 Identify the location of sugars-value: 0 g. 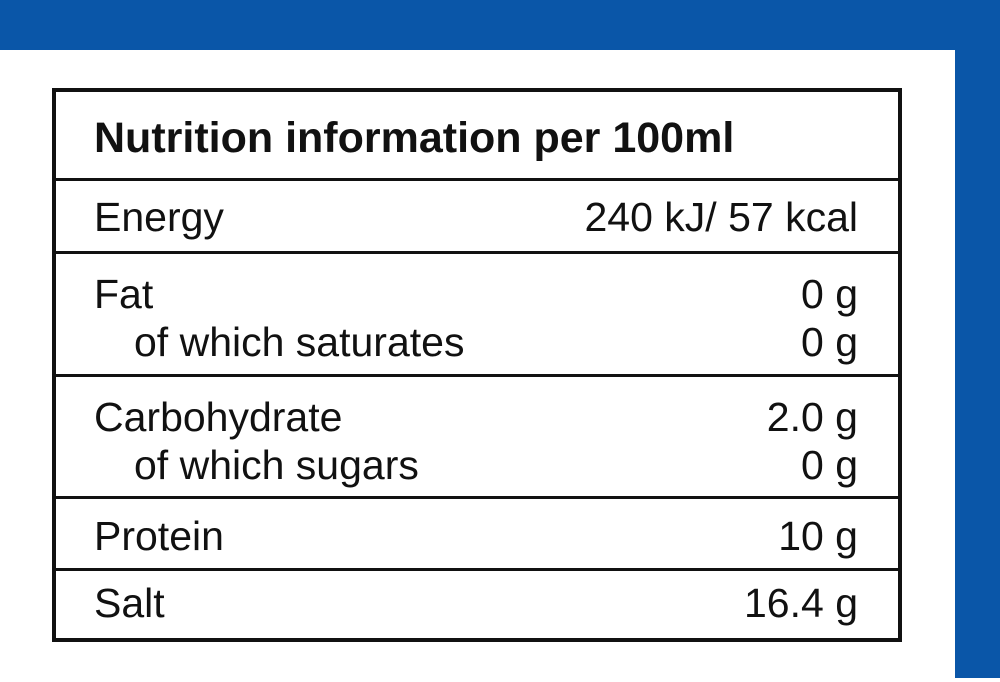
(829, 465).